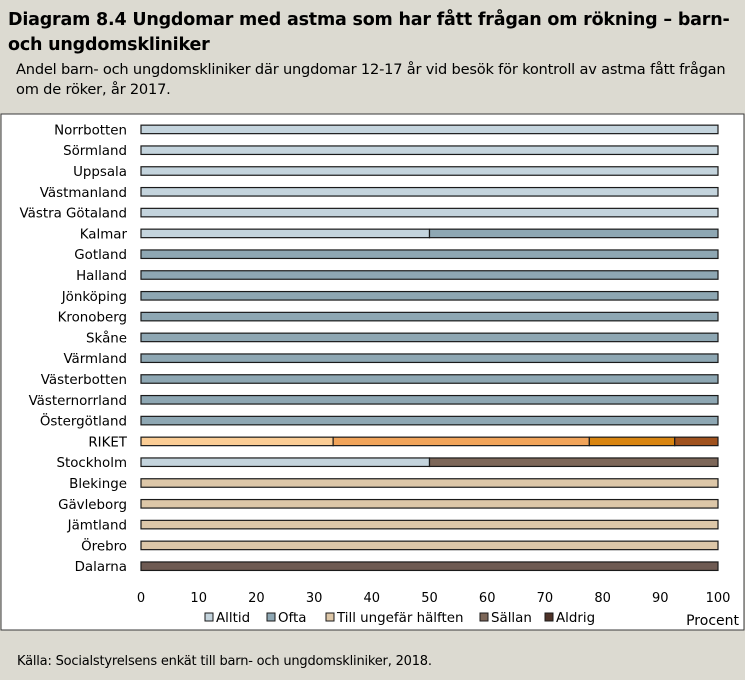 Image resolution: width=745 pixels, height=680 pixels. I want to click on category-label: Norrbotten, so click(90, 130).